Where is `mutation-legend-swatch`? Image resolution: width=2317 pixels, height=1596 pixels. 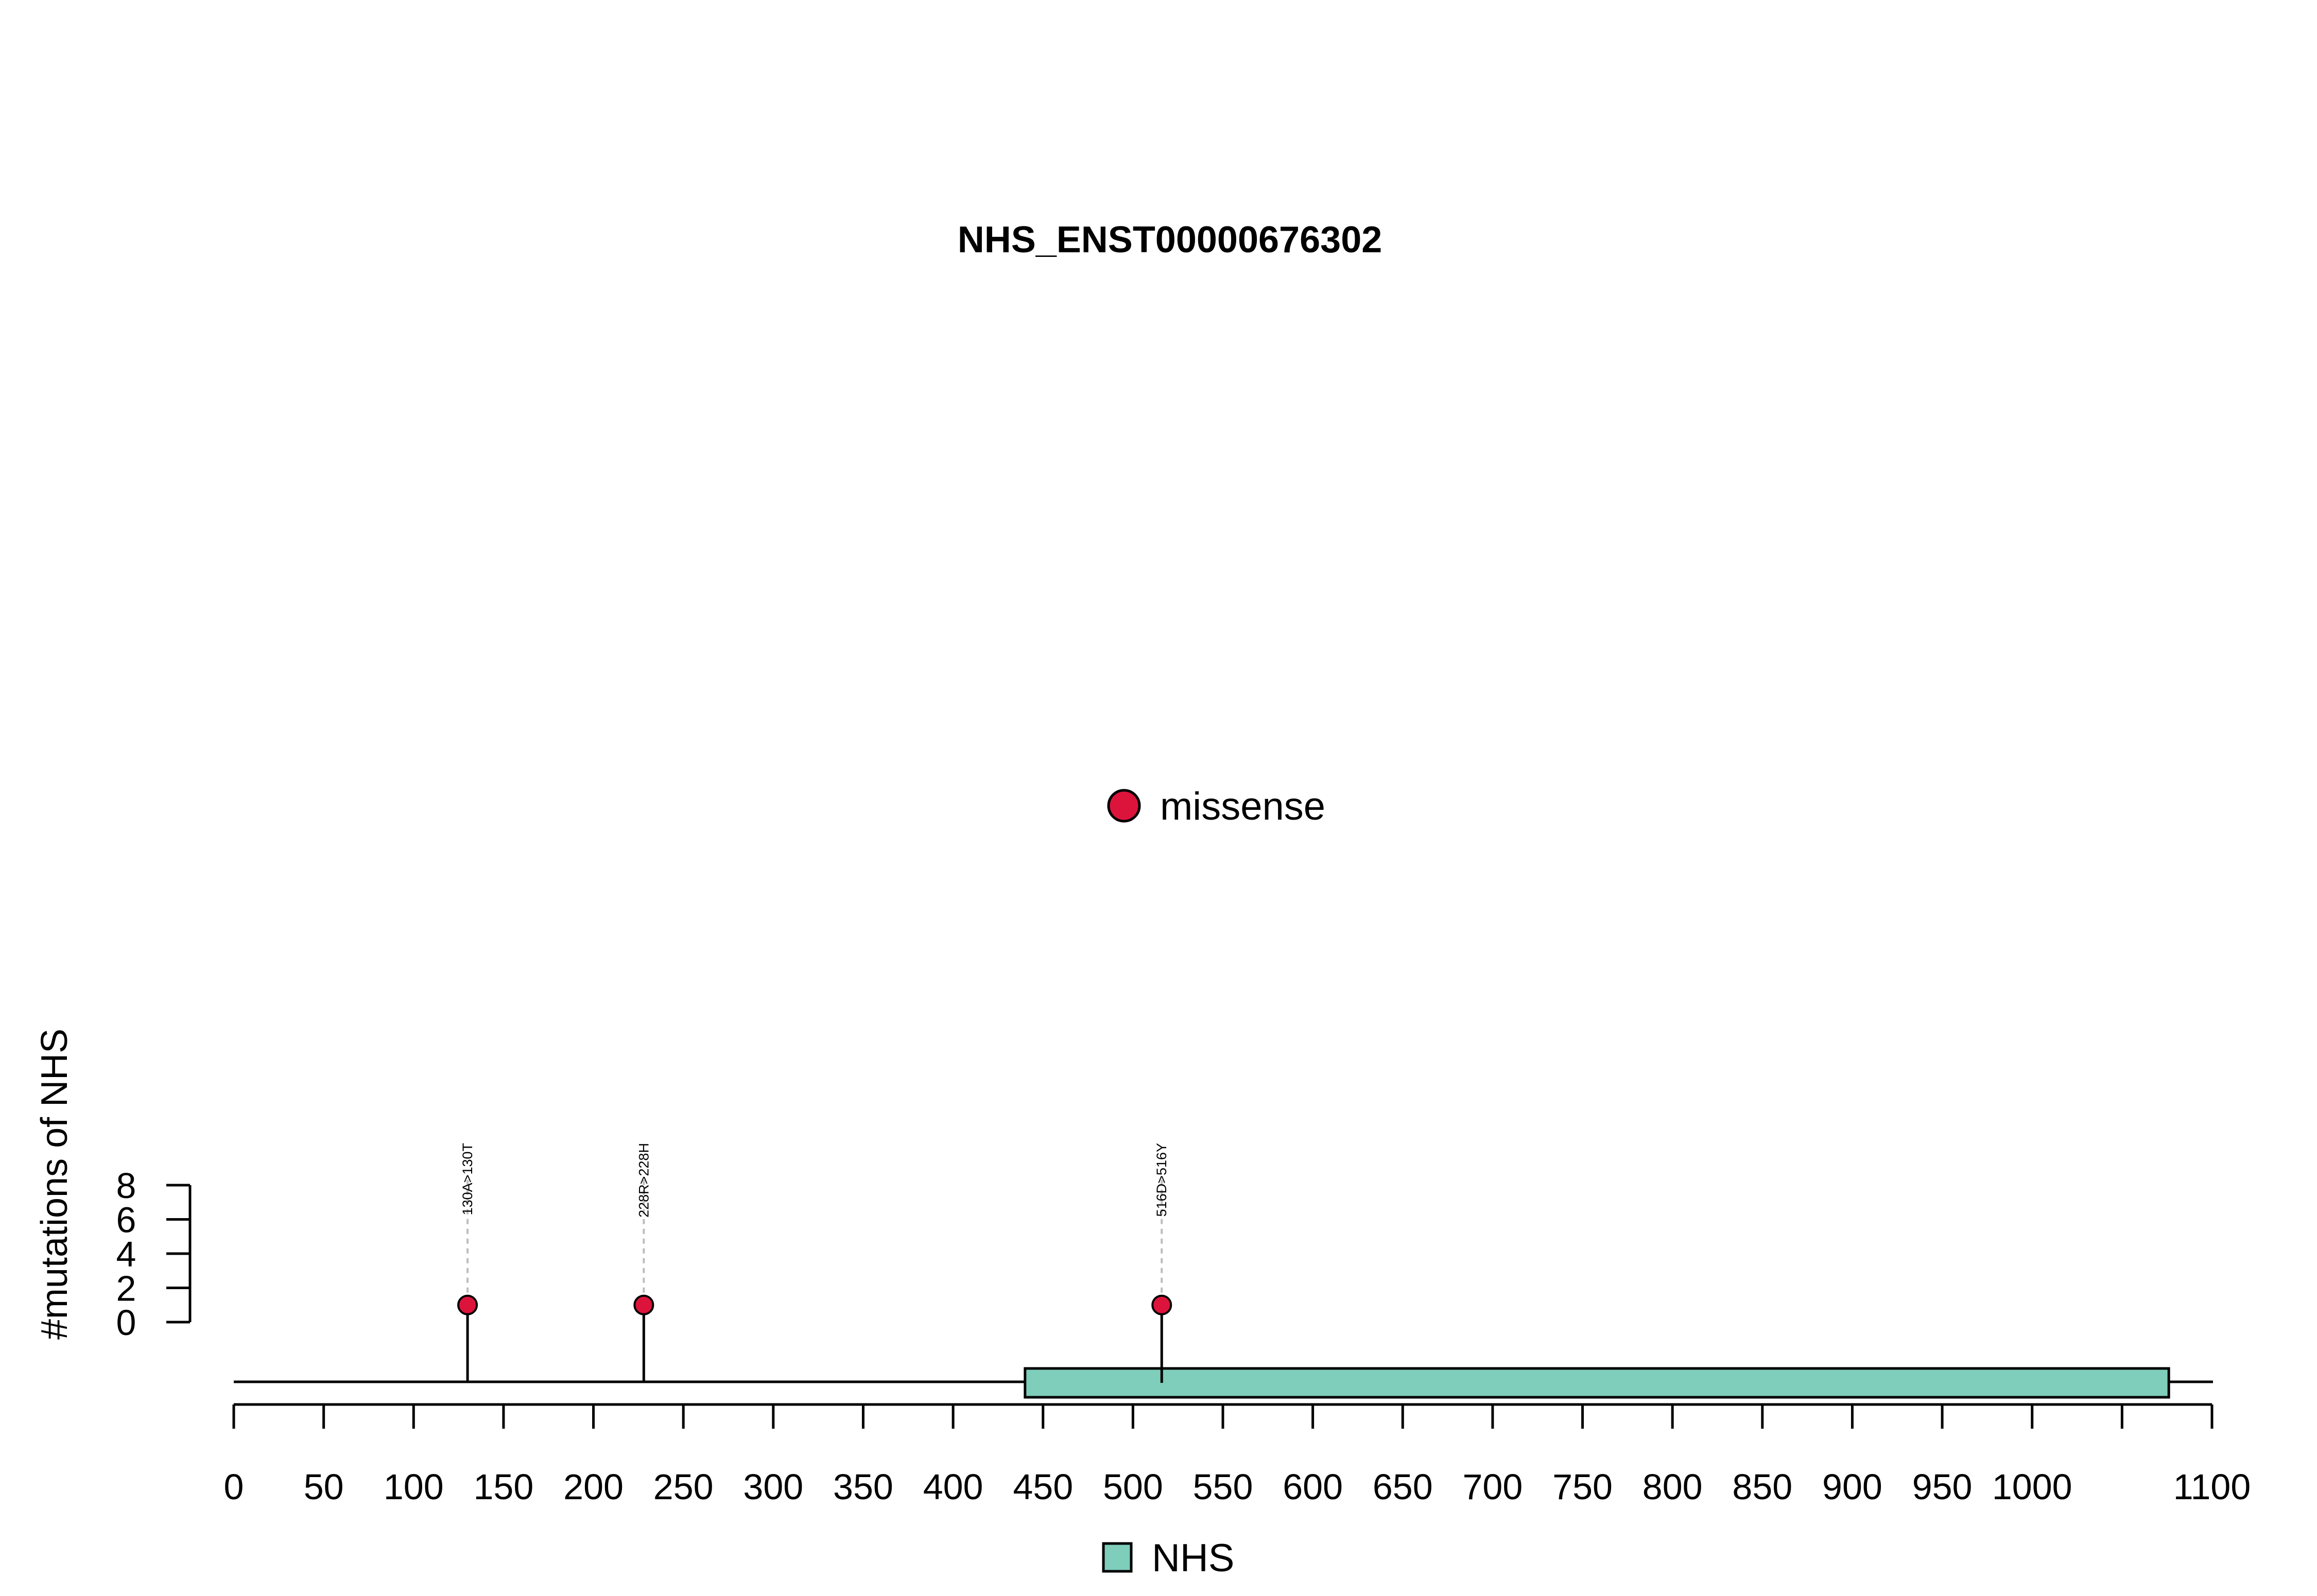 mutation-legend-swatch is located at coordinates (1124, 806).